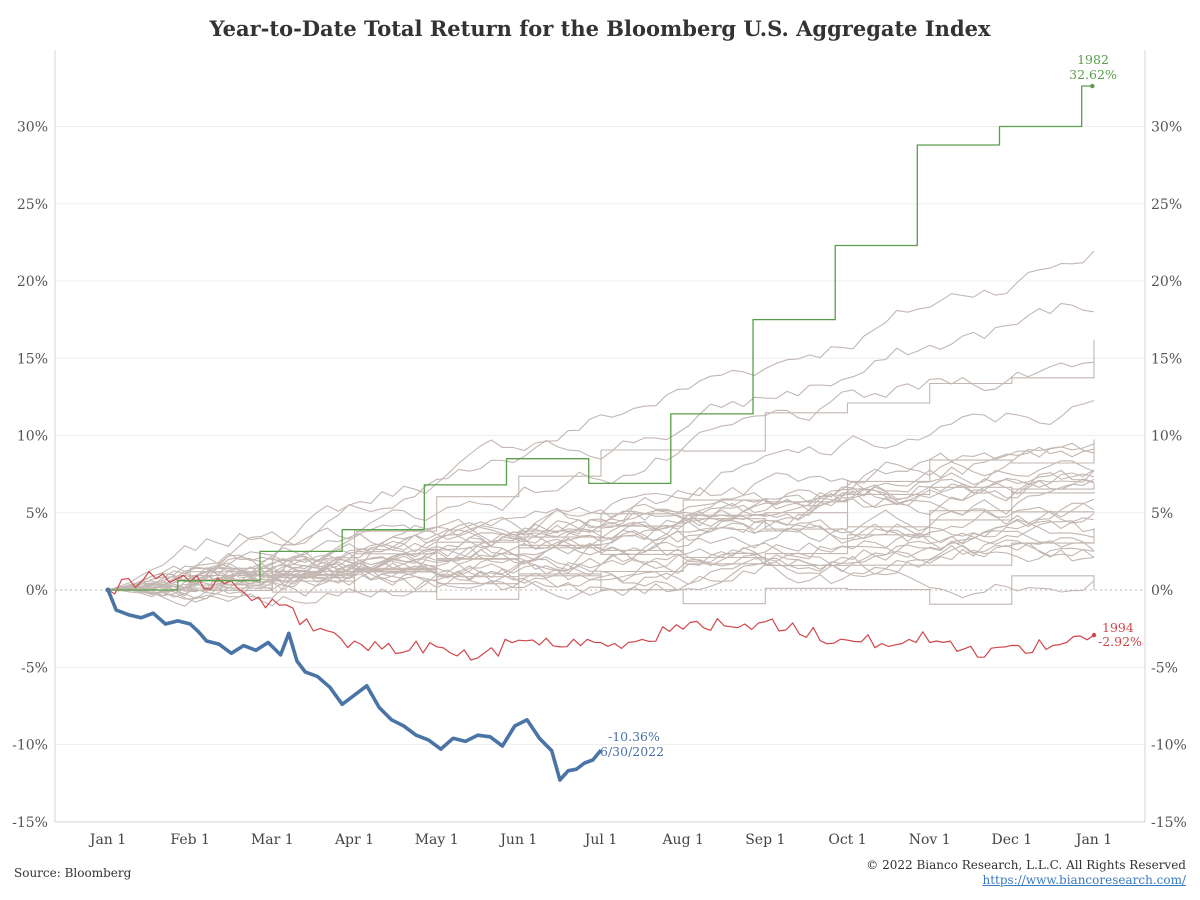 The height and width of the screenshot is (900, 1200). What do you see at coordinates (32, 282) in the screenshot?
I see `y-tick-label-left: 20%` at bounding box center [32, 282].